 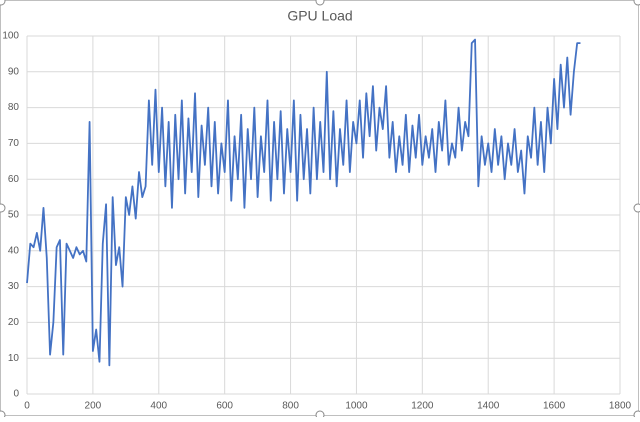 What do you see at coordinates (14, 322) in the screenshot?
I see `y-tick-label: 20` at bounding box center [14, 322].